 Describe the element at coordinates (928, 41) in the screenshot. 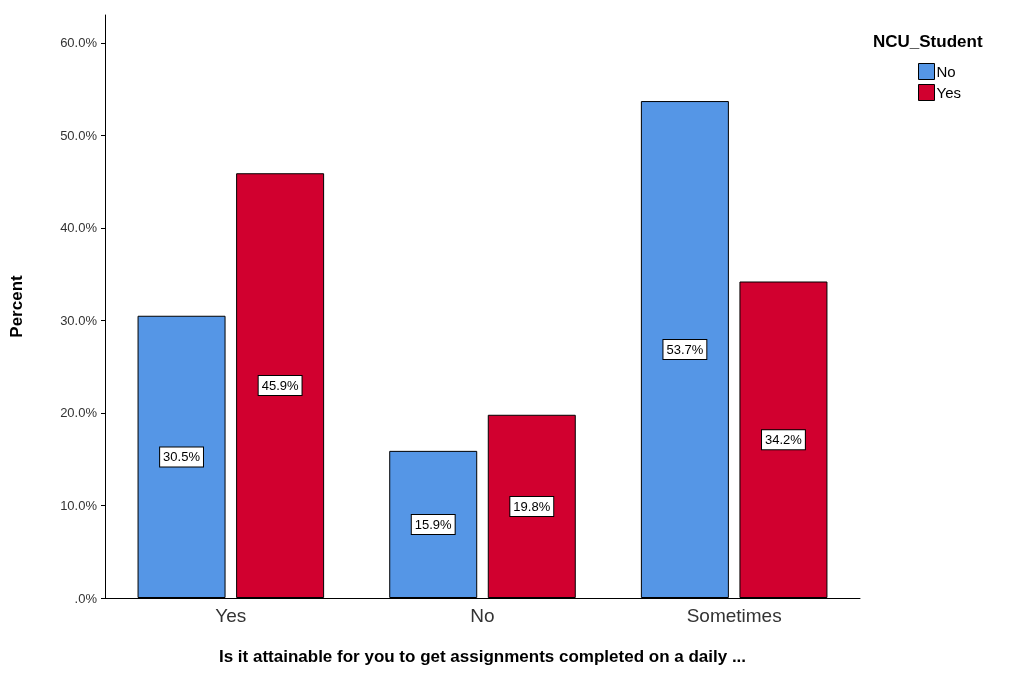

I see `legend-title: NCU_Student` at that location.